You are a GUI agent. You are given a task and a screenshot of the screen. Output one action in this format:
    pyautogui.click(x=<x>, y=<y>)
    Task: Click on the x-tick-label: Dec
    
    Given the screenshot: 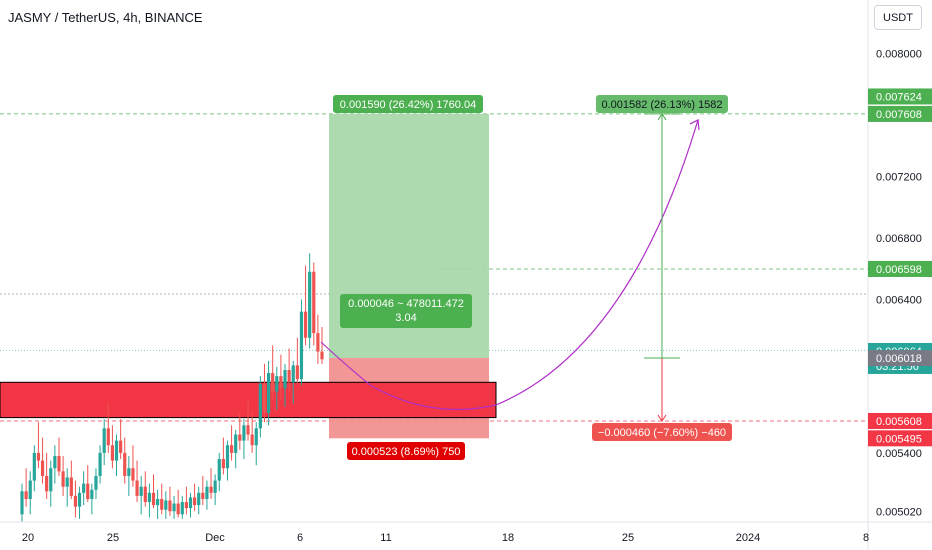 What is the action you would take?
    pyautogui.click(x=215, y=538)
    